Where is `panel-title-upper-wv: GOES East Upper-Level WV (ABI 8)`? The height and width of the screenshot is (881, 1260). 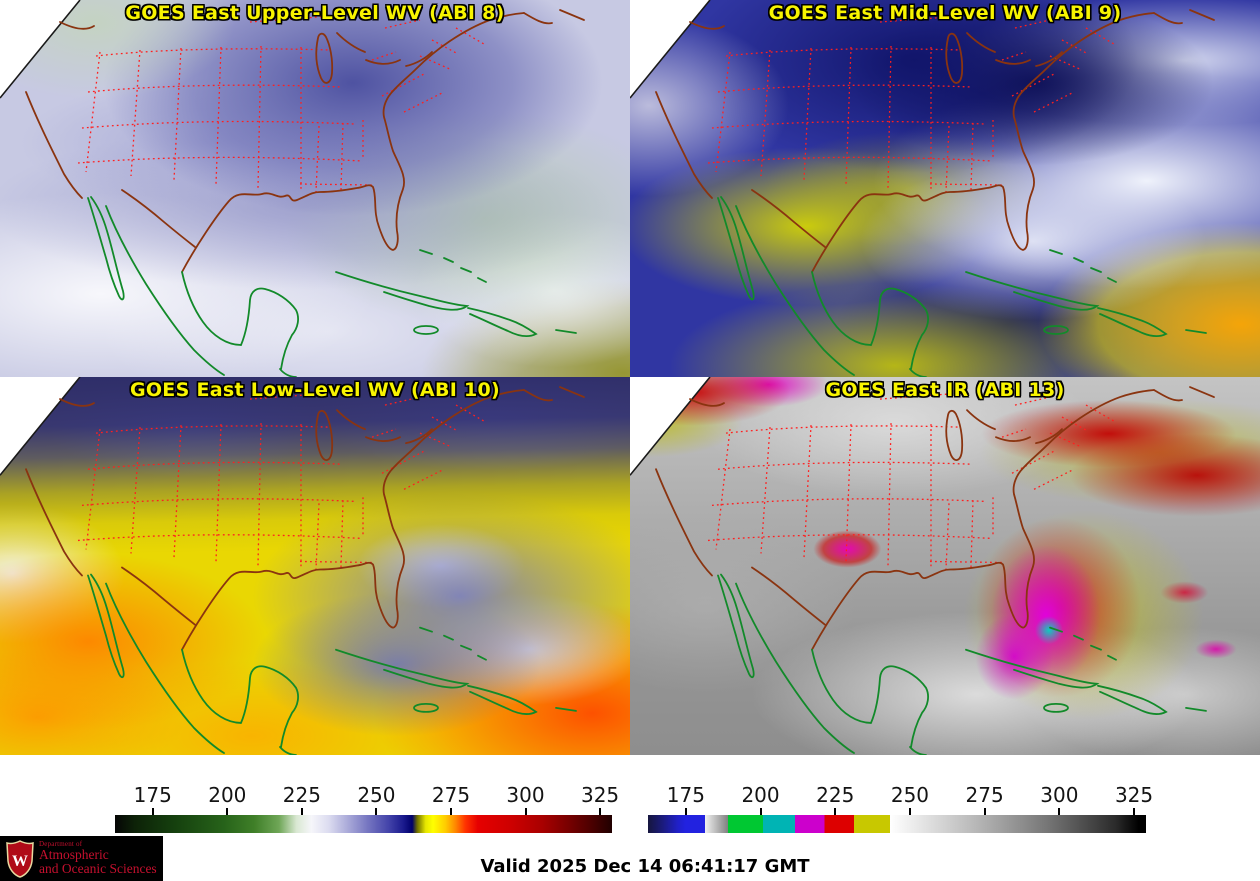
panel-title-upper-wv: GOES East Upper-Level WV (ABI 8) is located at coordinates (315, 13).